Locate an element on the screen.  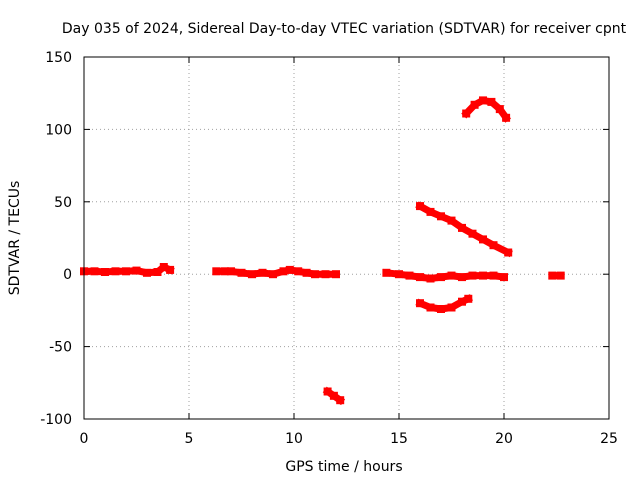
y-tick-label: 50 is located at coordinates (63, 203).